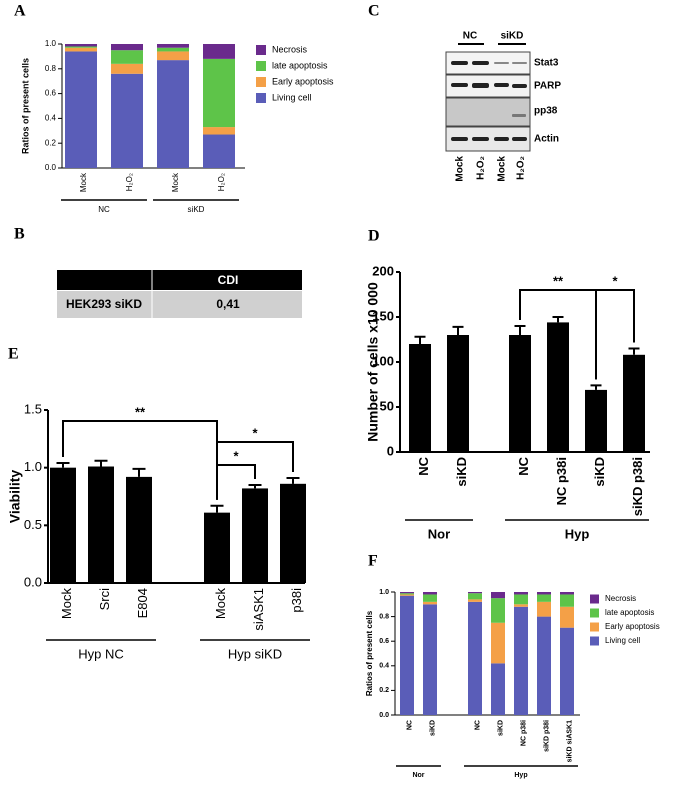  I want to click on x-tick-label: E804, so click(142, 603).